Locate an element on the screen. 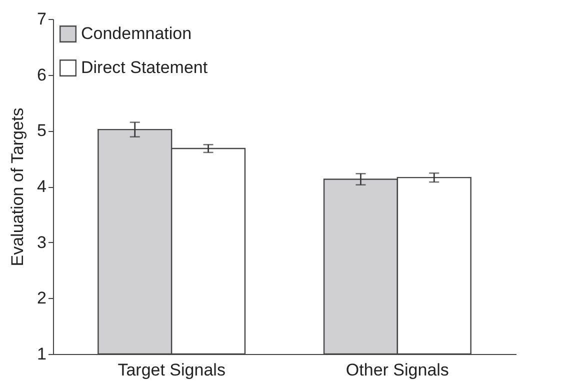 This screenshot has width=566, height=386. y-tick-label: 7 is located at coordinates (41, 19).